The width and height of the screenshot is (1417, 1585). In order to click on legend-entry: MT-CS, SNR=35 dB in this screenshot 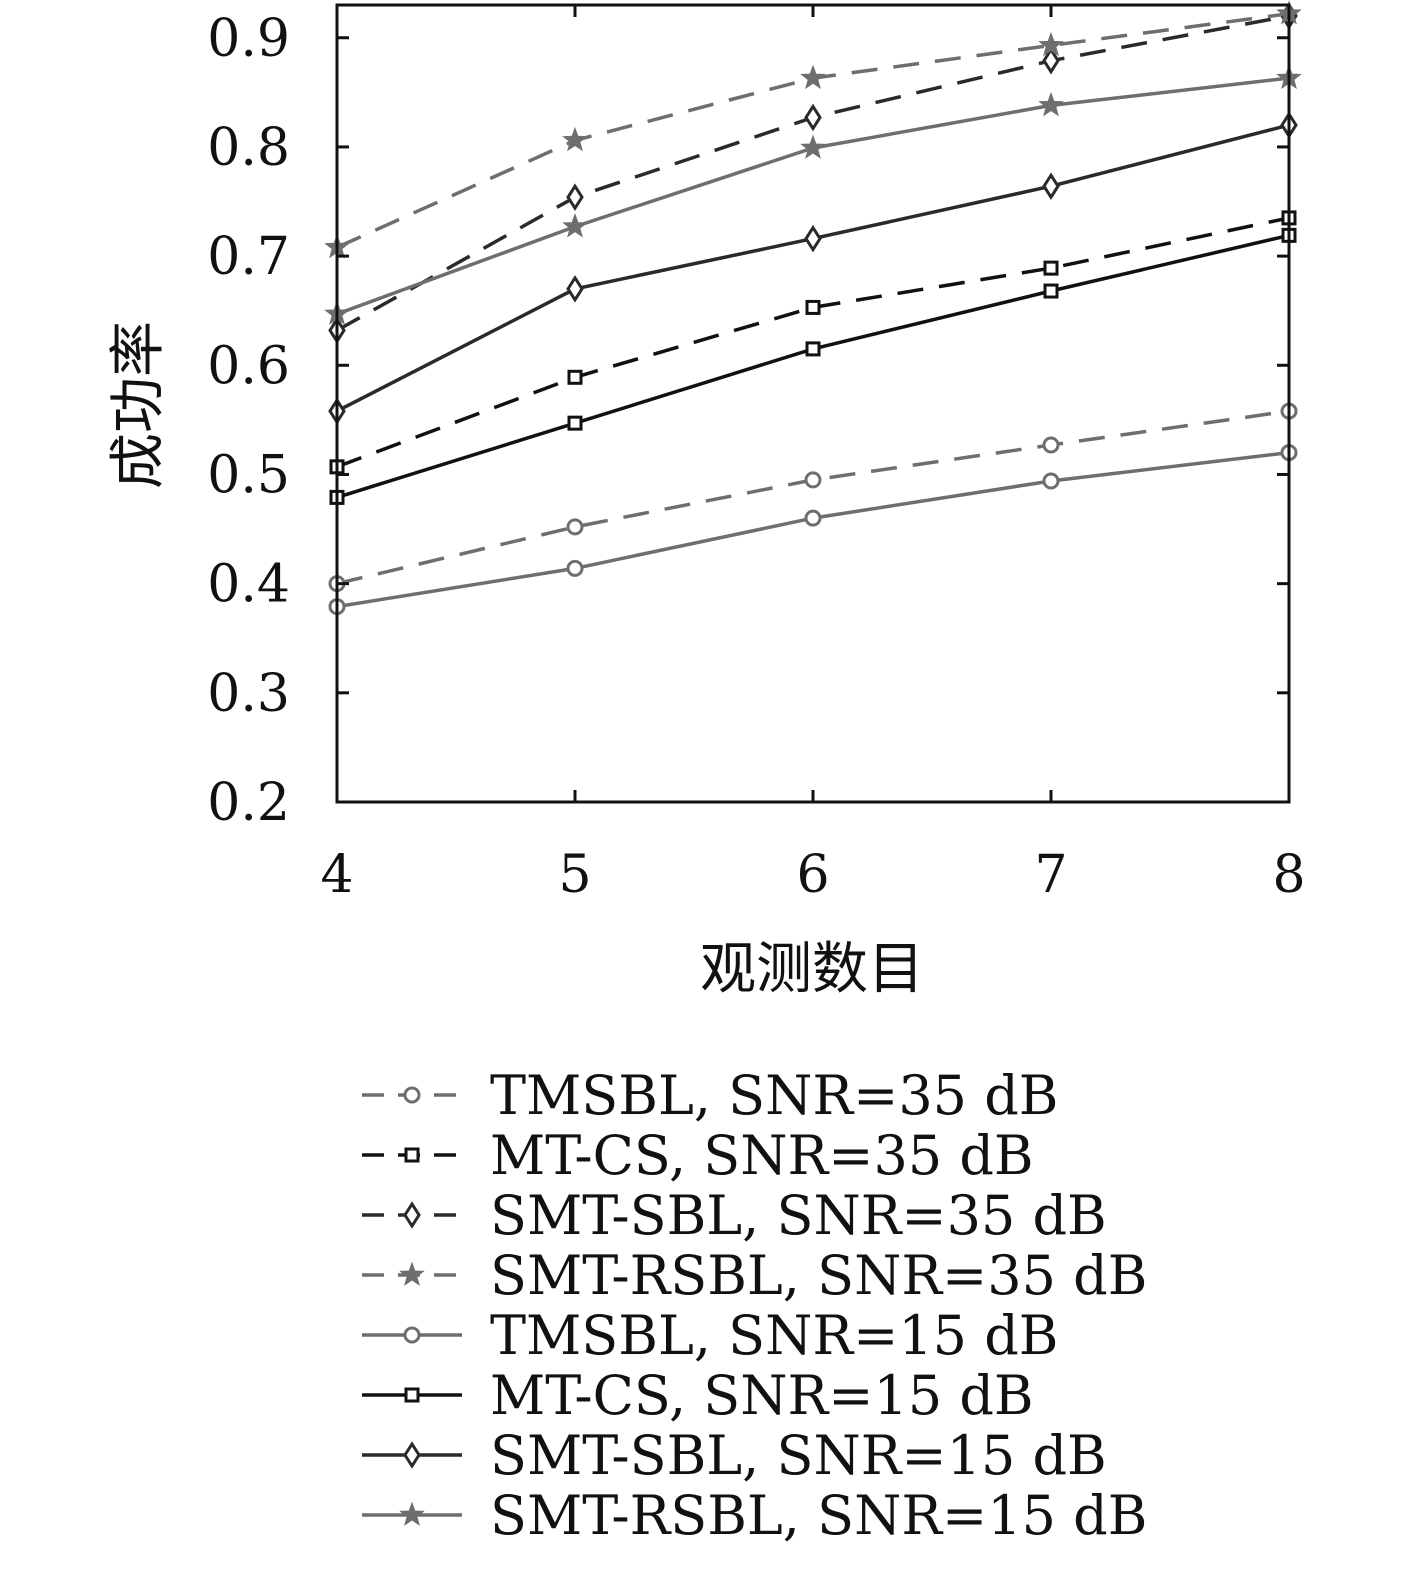, I will do `click(698, 1155)`.